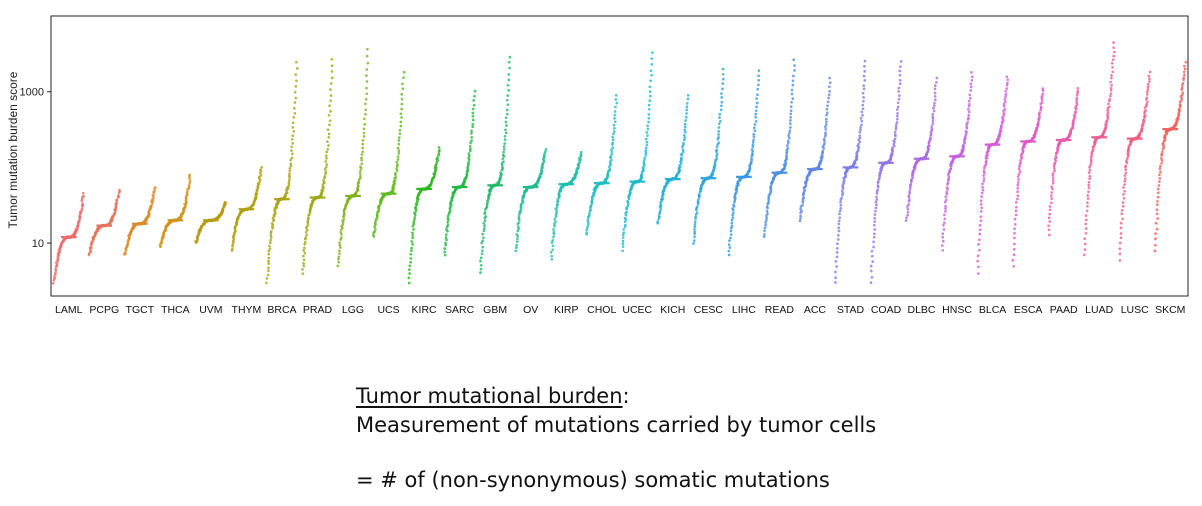  I want to click on series-pcpg, so click(104, 222).